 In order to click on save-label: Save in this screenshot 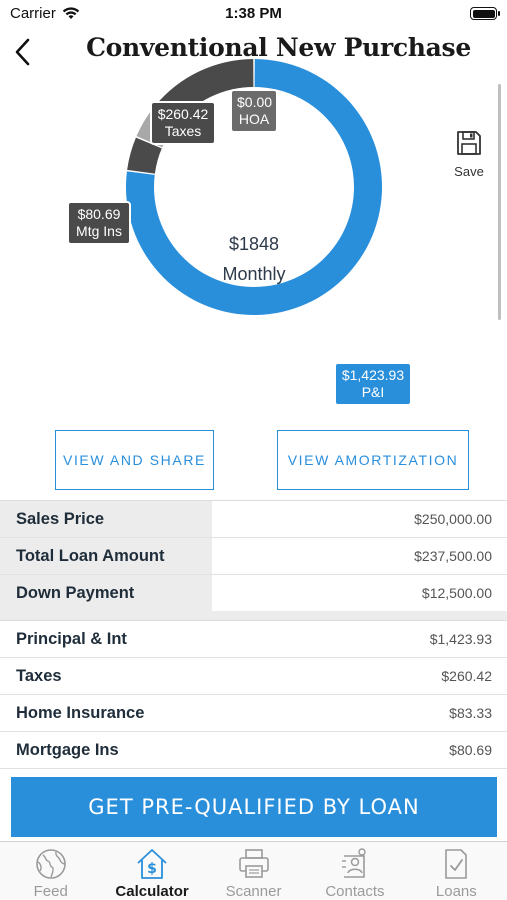, I will do `click(469, 171)`.